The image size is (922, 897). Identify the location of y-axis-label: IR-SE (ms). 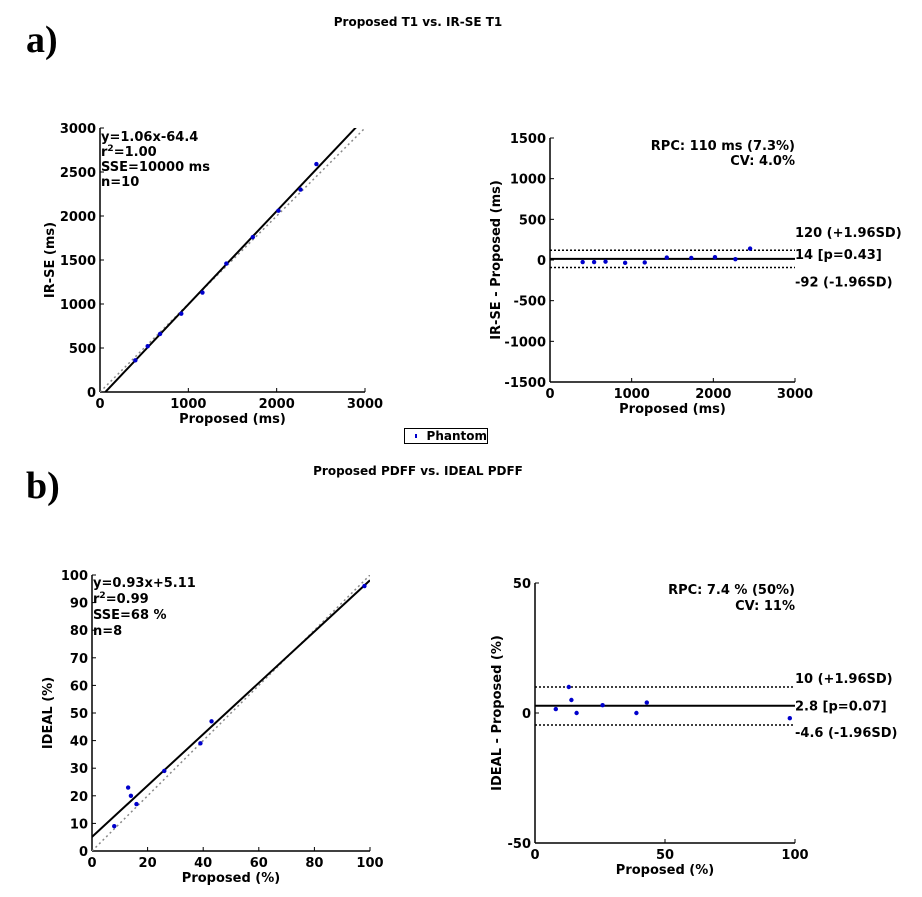
(50, 260).